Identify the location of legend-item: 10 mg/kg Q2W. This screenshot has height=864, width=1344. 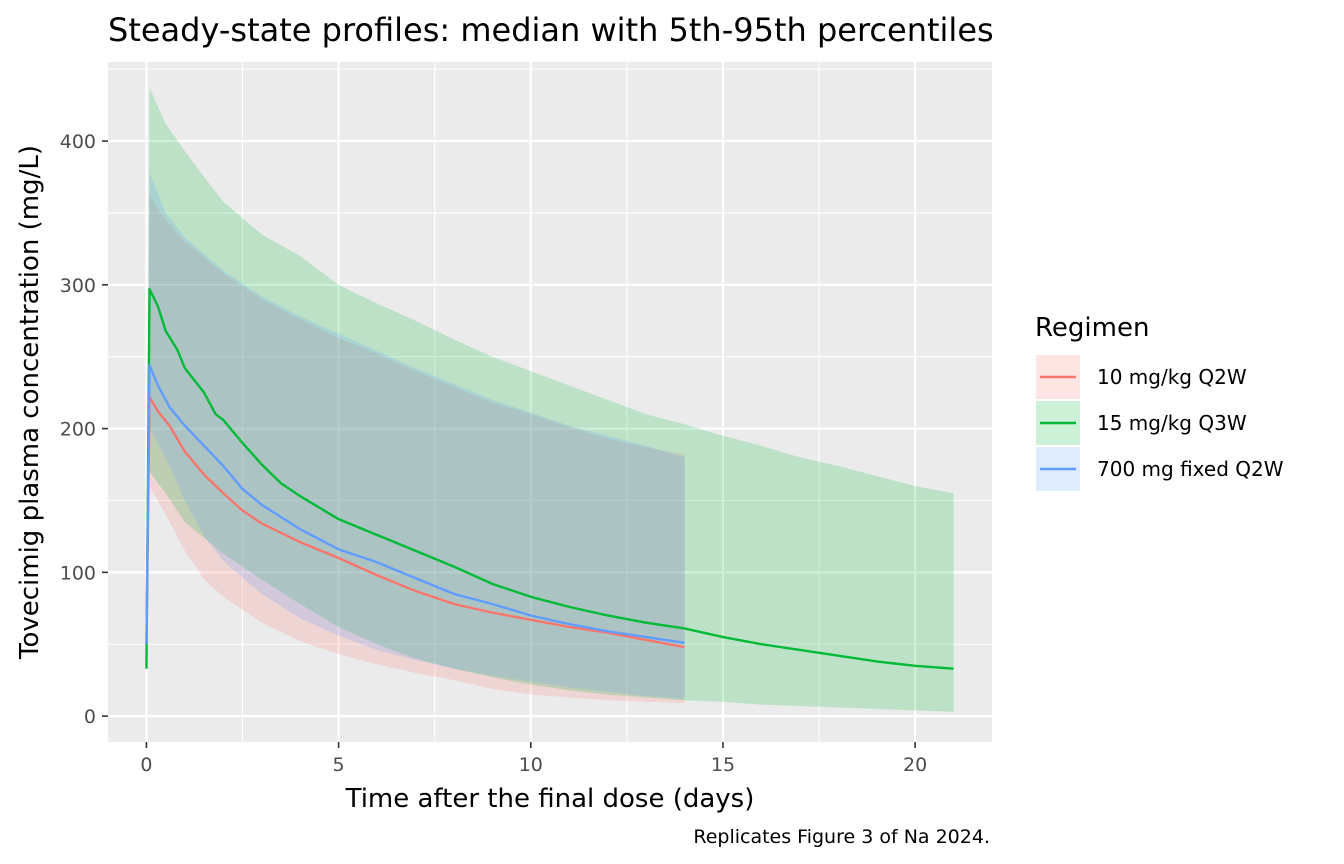
(1141, 377).